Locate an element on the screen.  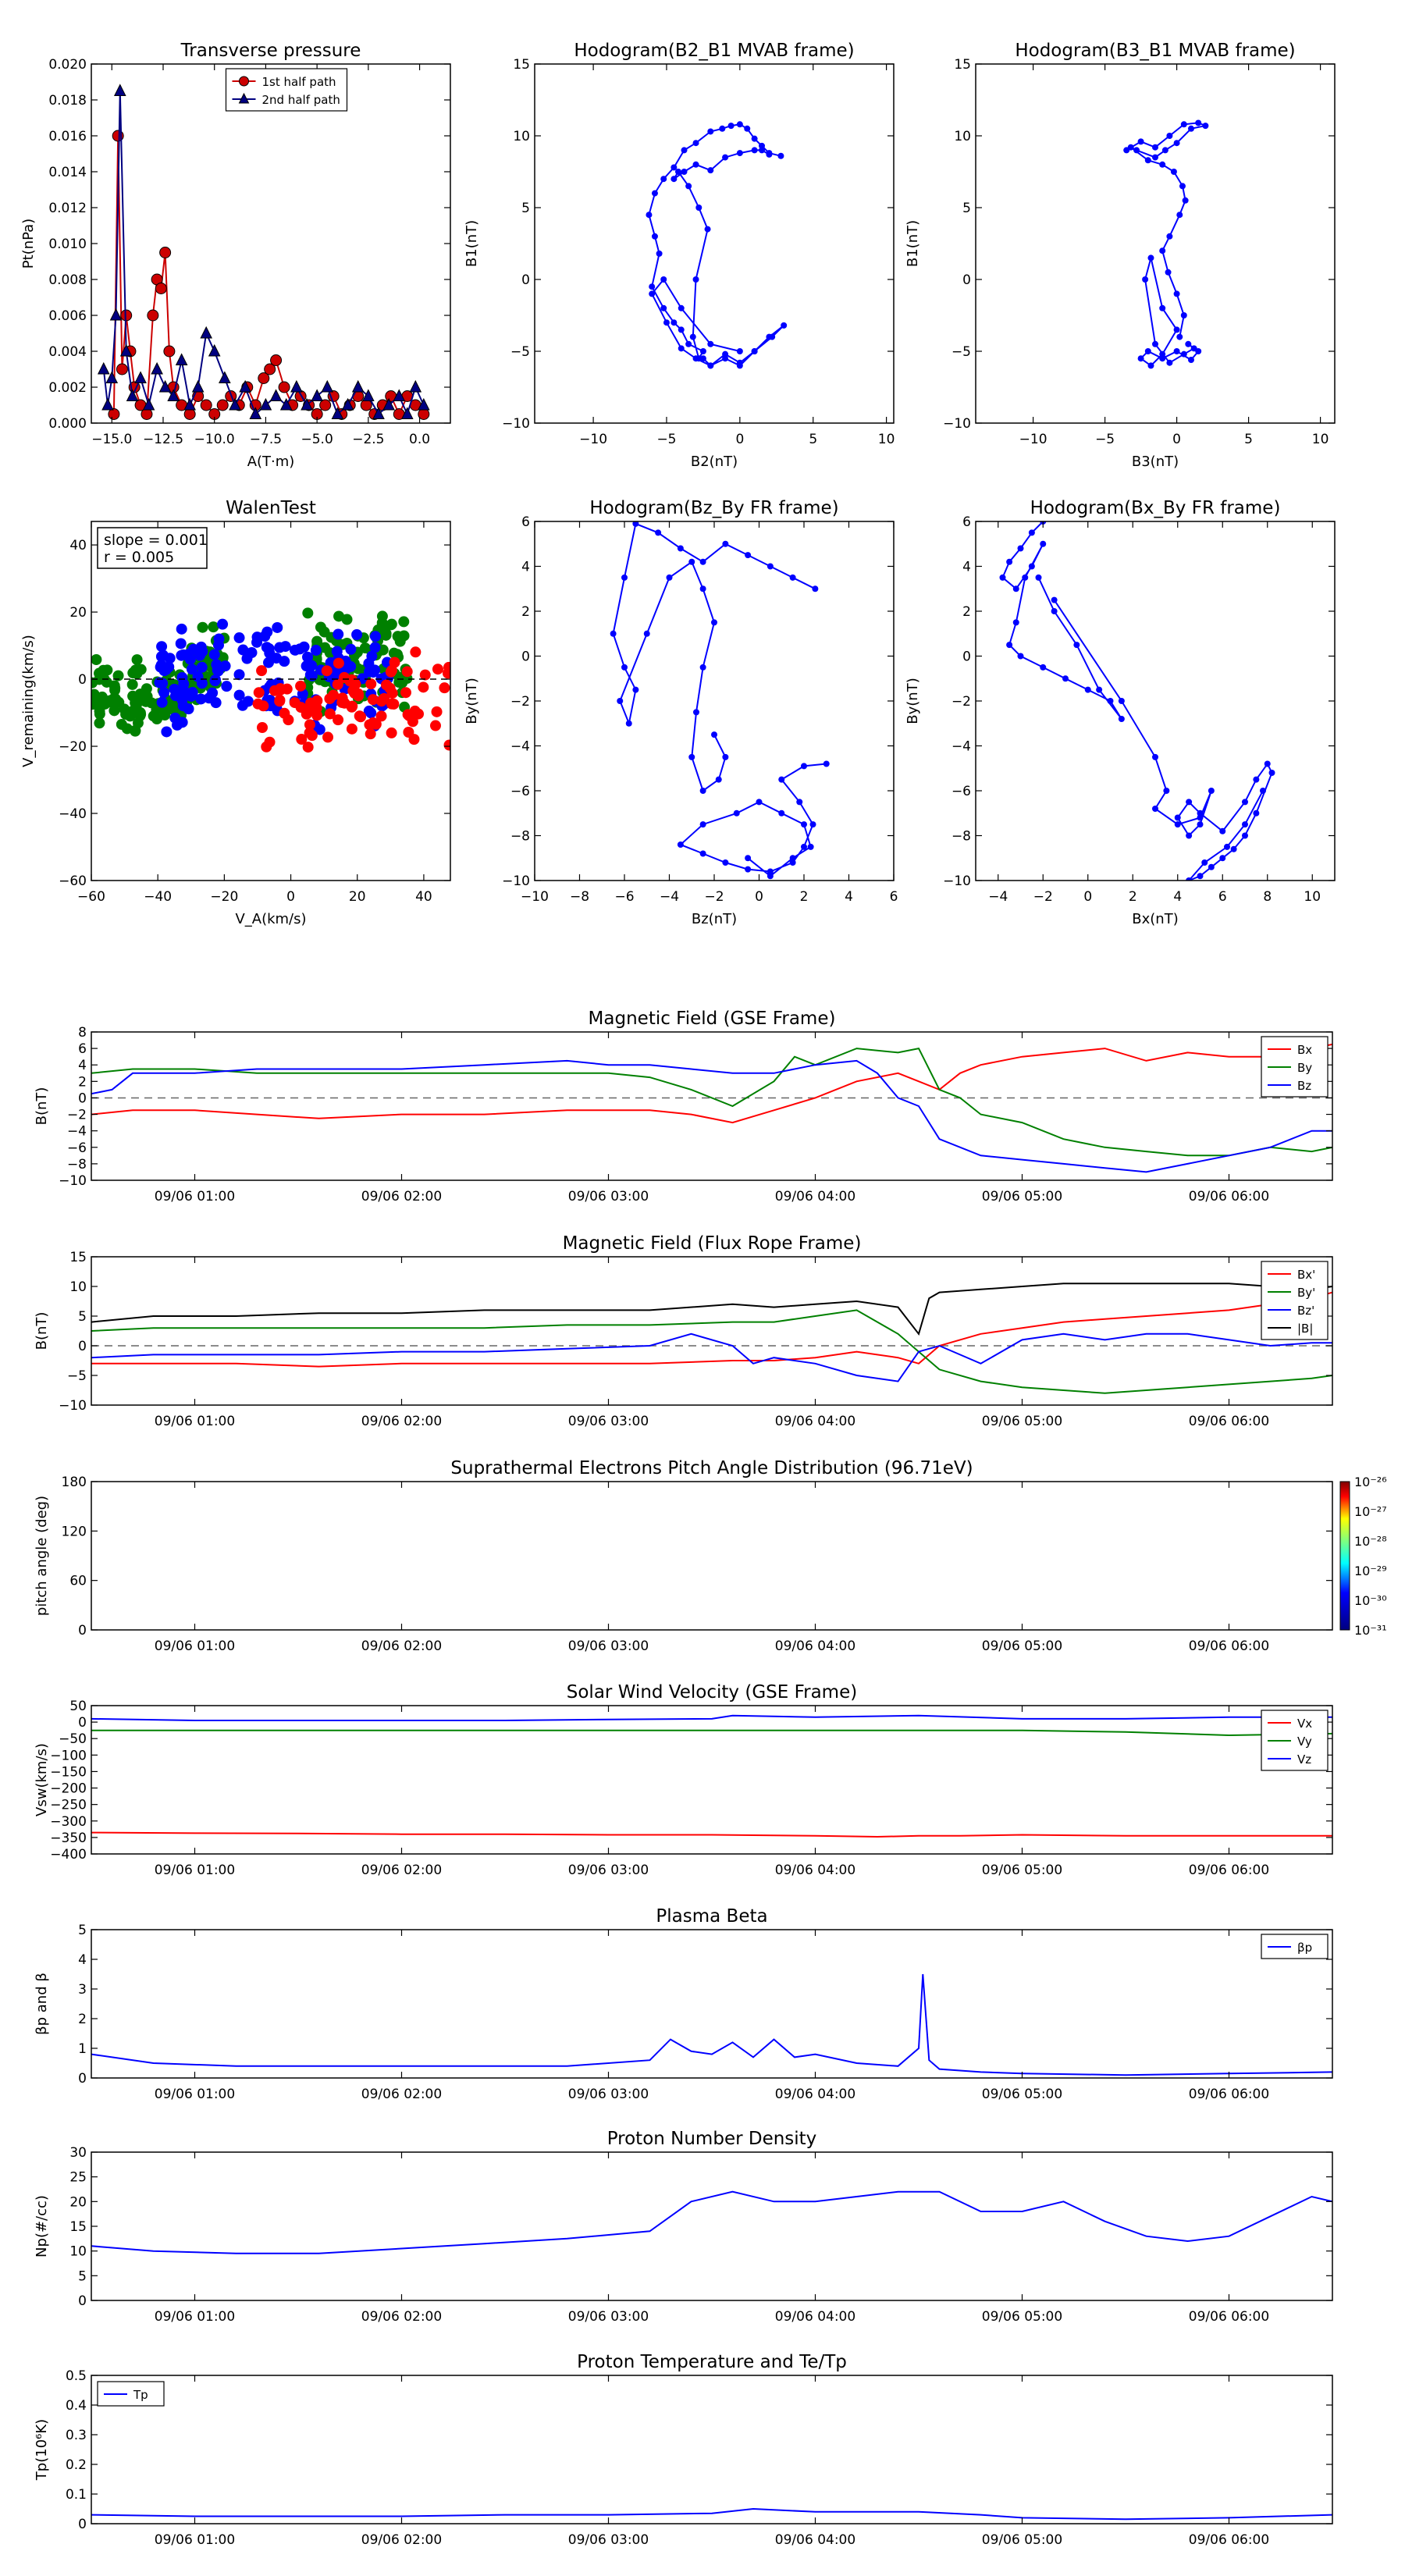
legend: Bx' By' Bz' |B| is located at coordinates (1295, 1300).